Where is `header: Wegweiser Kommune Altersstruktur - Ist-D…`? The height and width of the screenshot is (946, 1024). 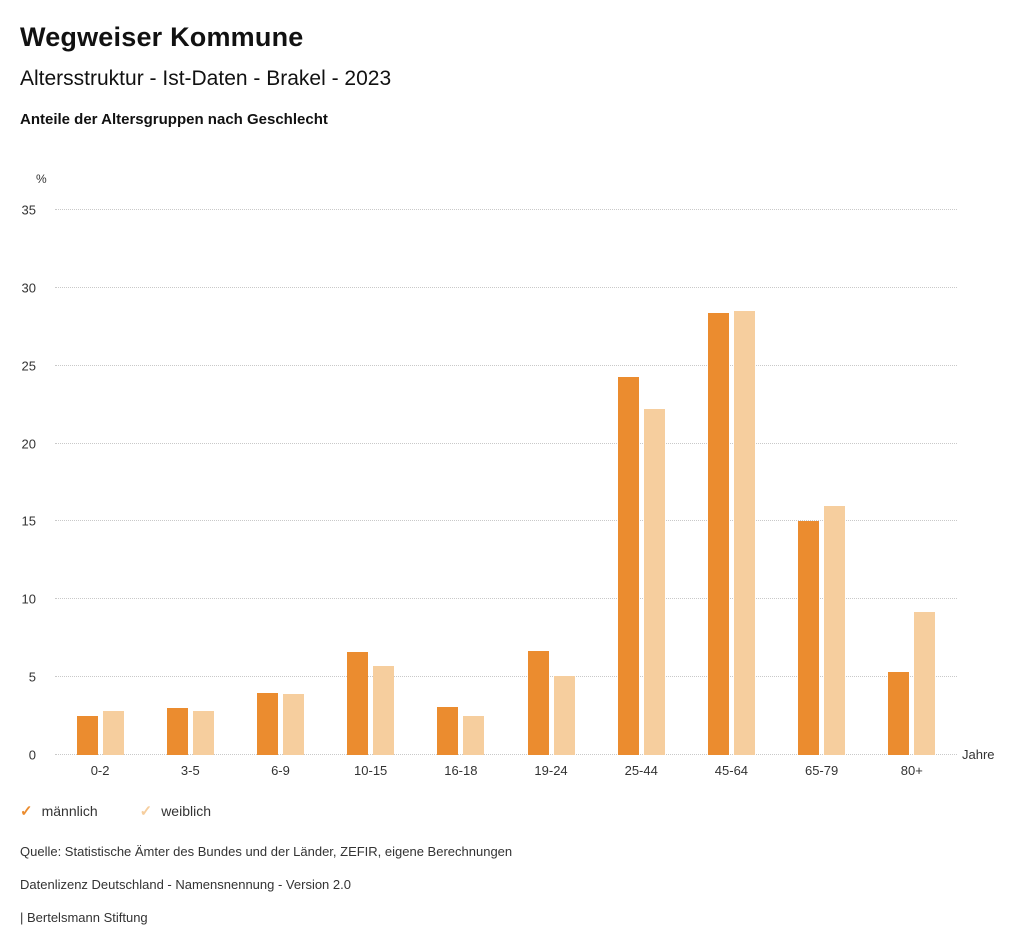
header: Wegweiser Kommune Altersstruktur - Ist-D… is located at coordinates (512, 64).